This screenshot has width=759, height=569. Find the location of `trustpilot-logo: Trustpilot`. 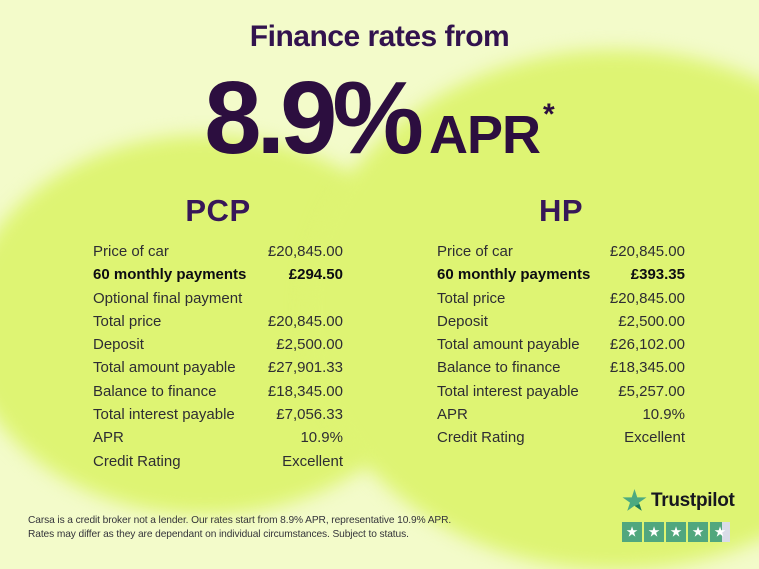

trustpilot-logo: Trustpilot is located at coordinates (682, 501).